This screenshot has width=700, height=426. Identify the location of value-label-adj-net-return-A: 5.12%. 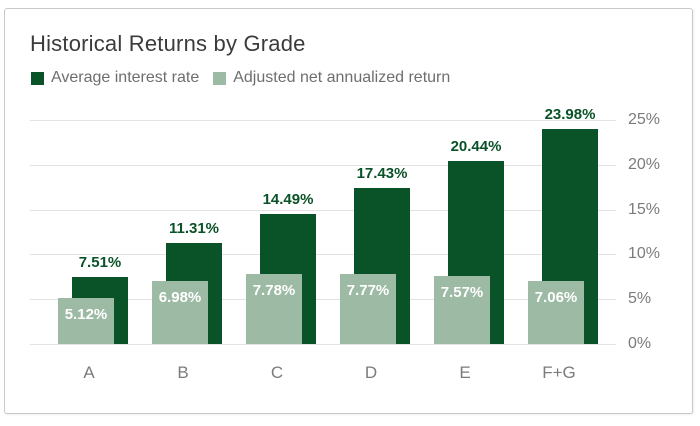
(86, 315).